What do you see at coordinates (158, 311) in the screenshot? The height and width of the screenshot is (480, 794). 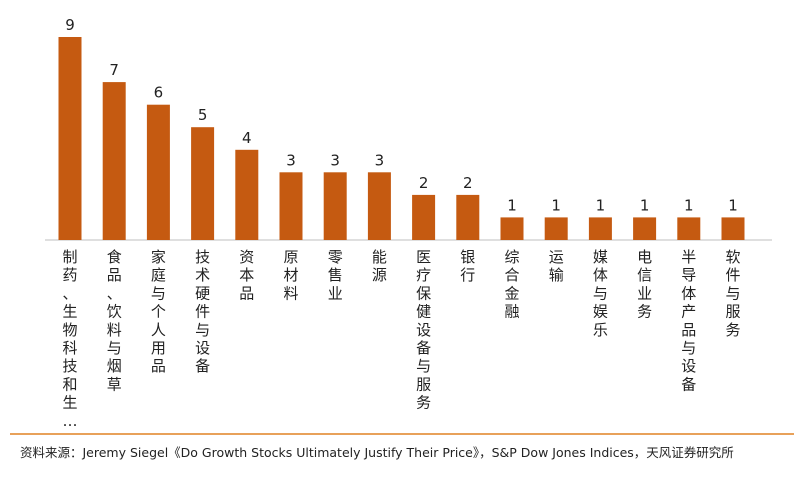 I see `category-label-2: 家庭与个人用品` at bounding box center [158, 311].